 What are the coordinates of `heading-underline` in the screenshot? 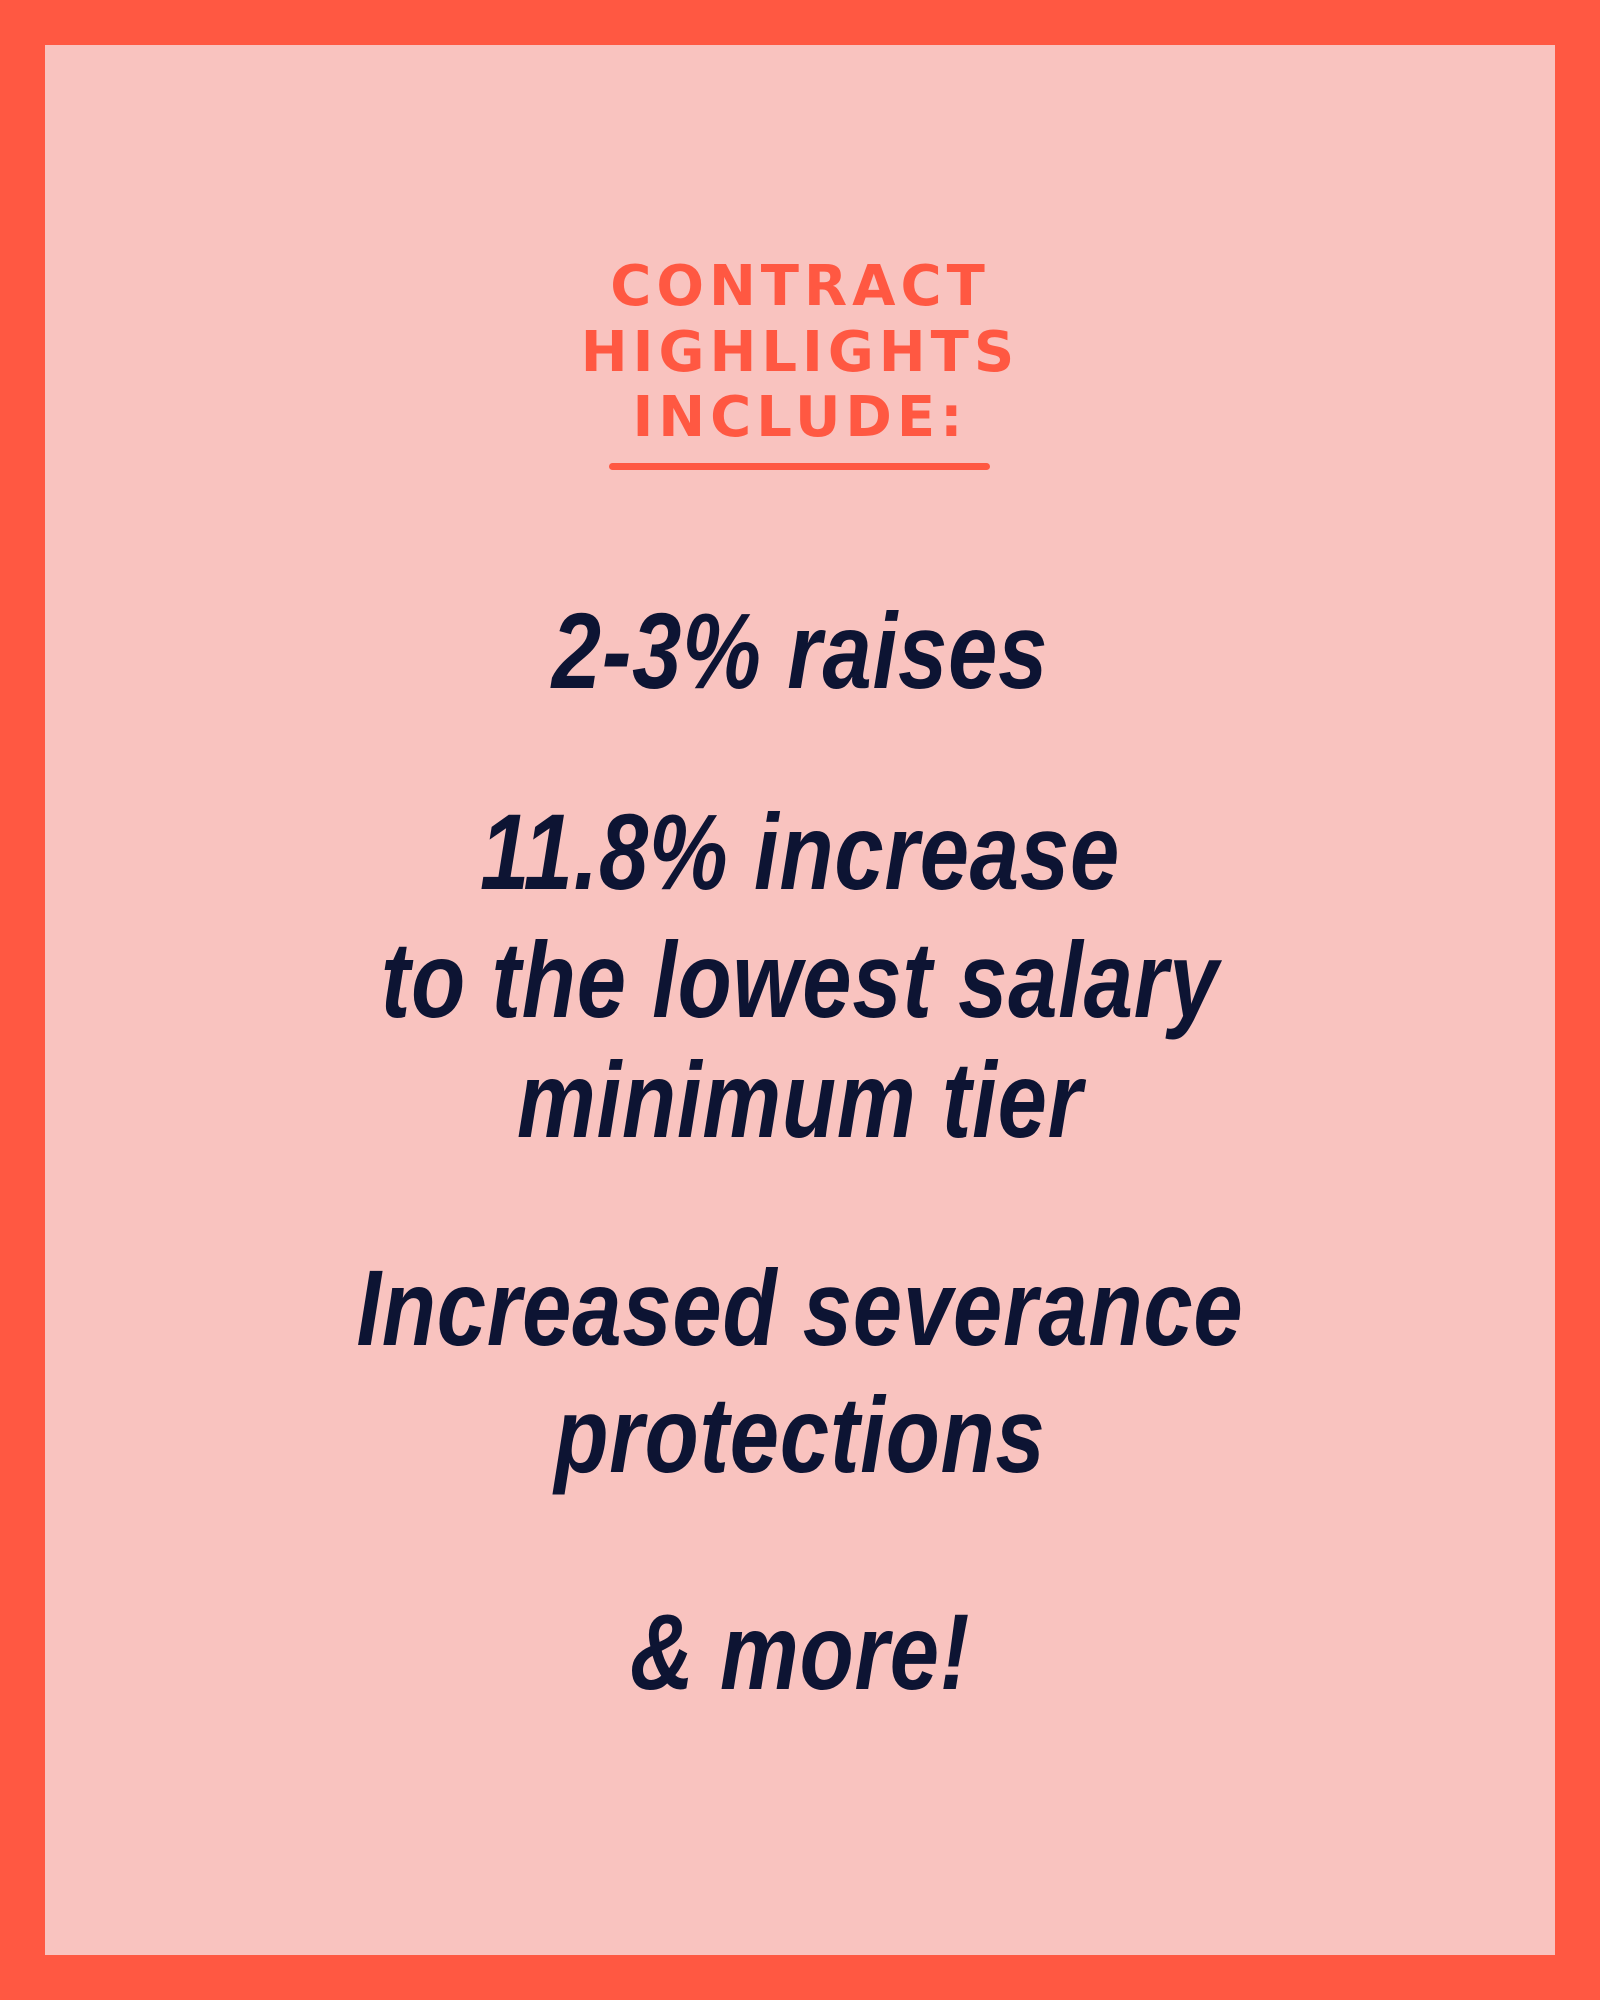 It's located at (799, 466).